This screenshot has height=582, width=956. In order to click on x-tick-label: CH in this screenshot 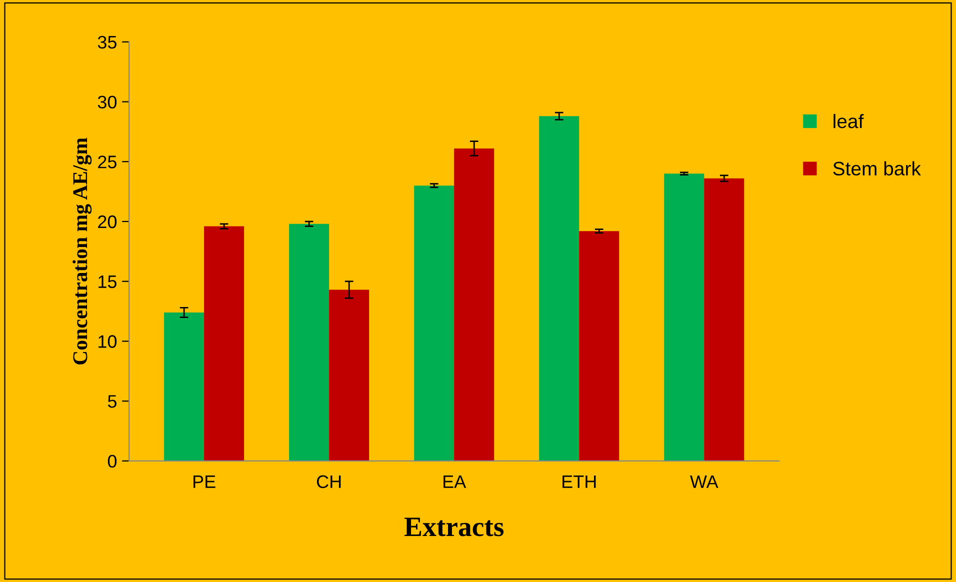, I will do `click(328, 481)`.